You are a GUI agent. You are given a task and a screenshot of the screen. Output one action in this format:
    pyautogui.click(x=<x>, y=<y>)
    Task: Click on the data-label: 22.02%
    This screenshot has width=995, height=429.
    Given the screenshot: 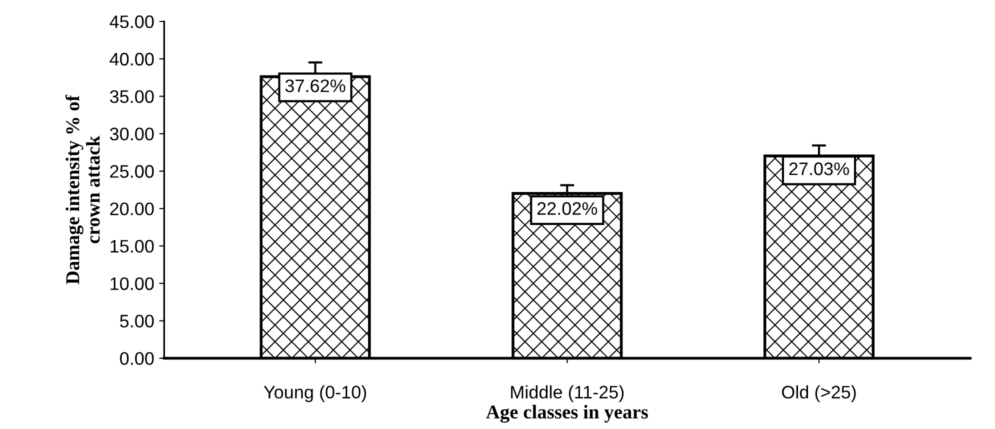 What is the action you would take?
    pyautogui.click(x=567, y=208)
    